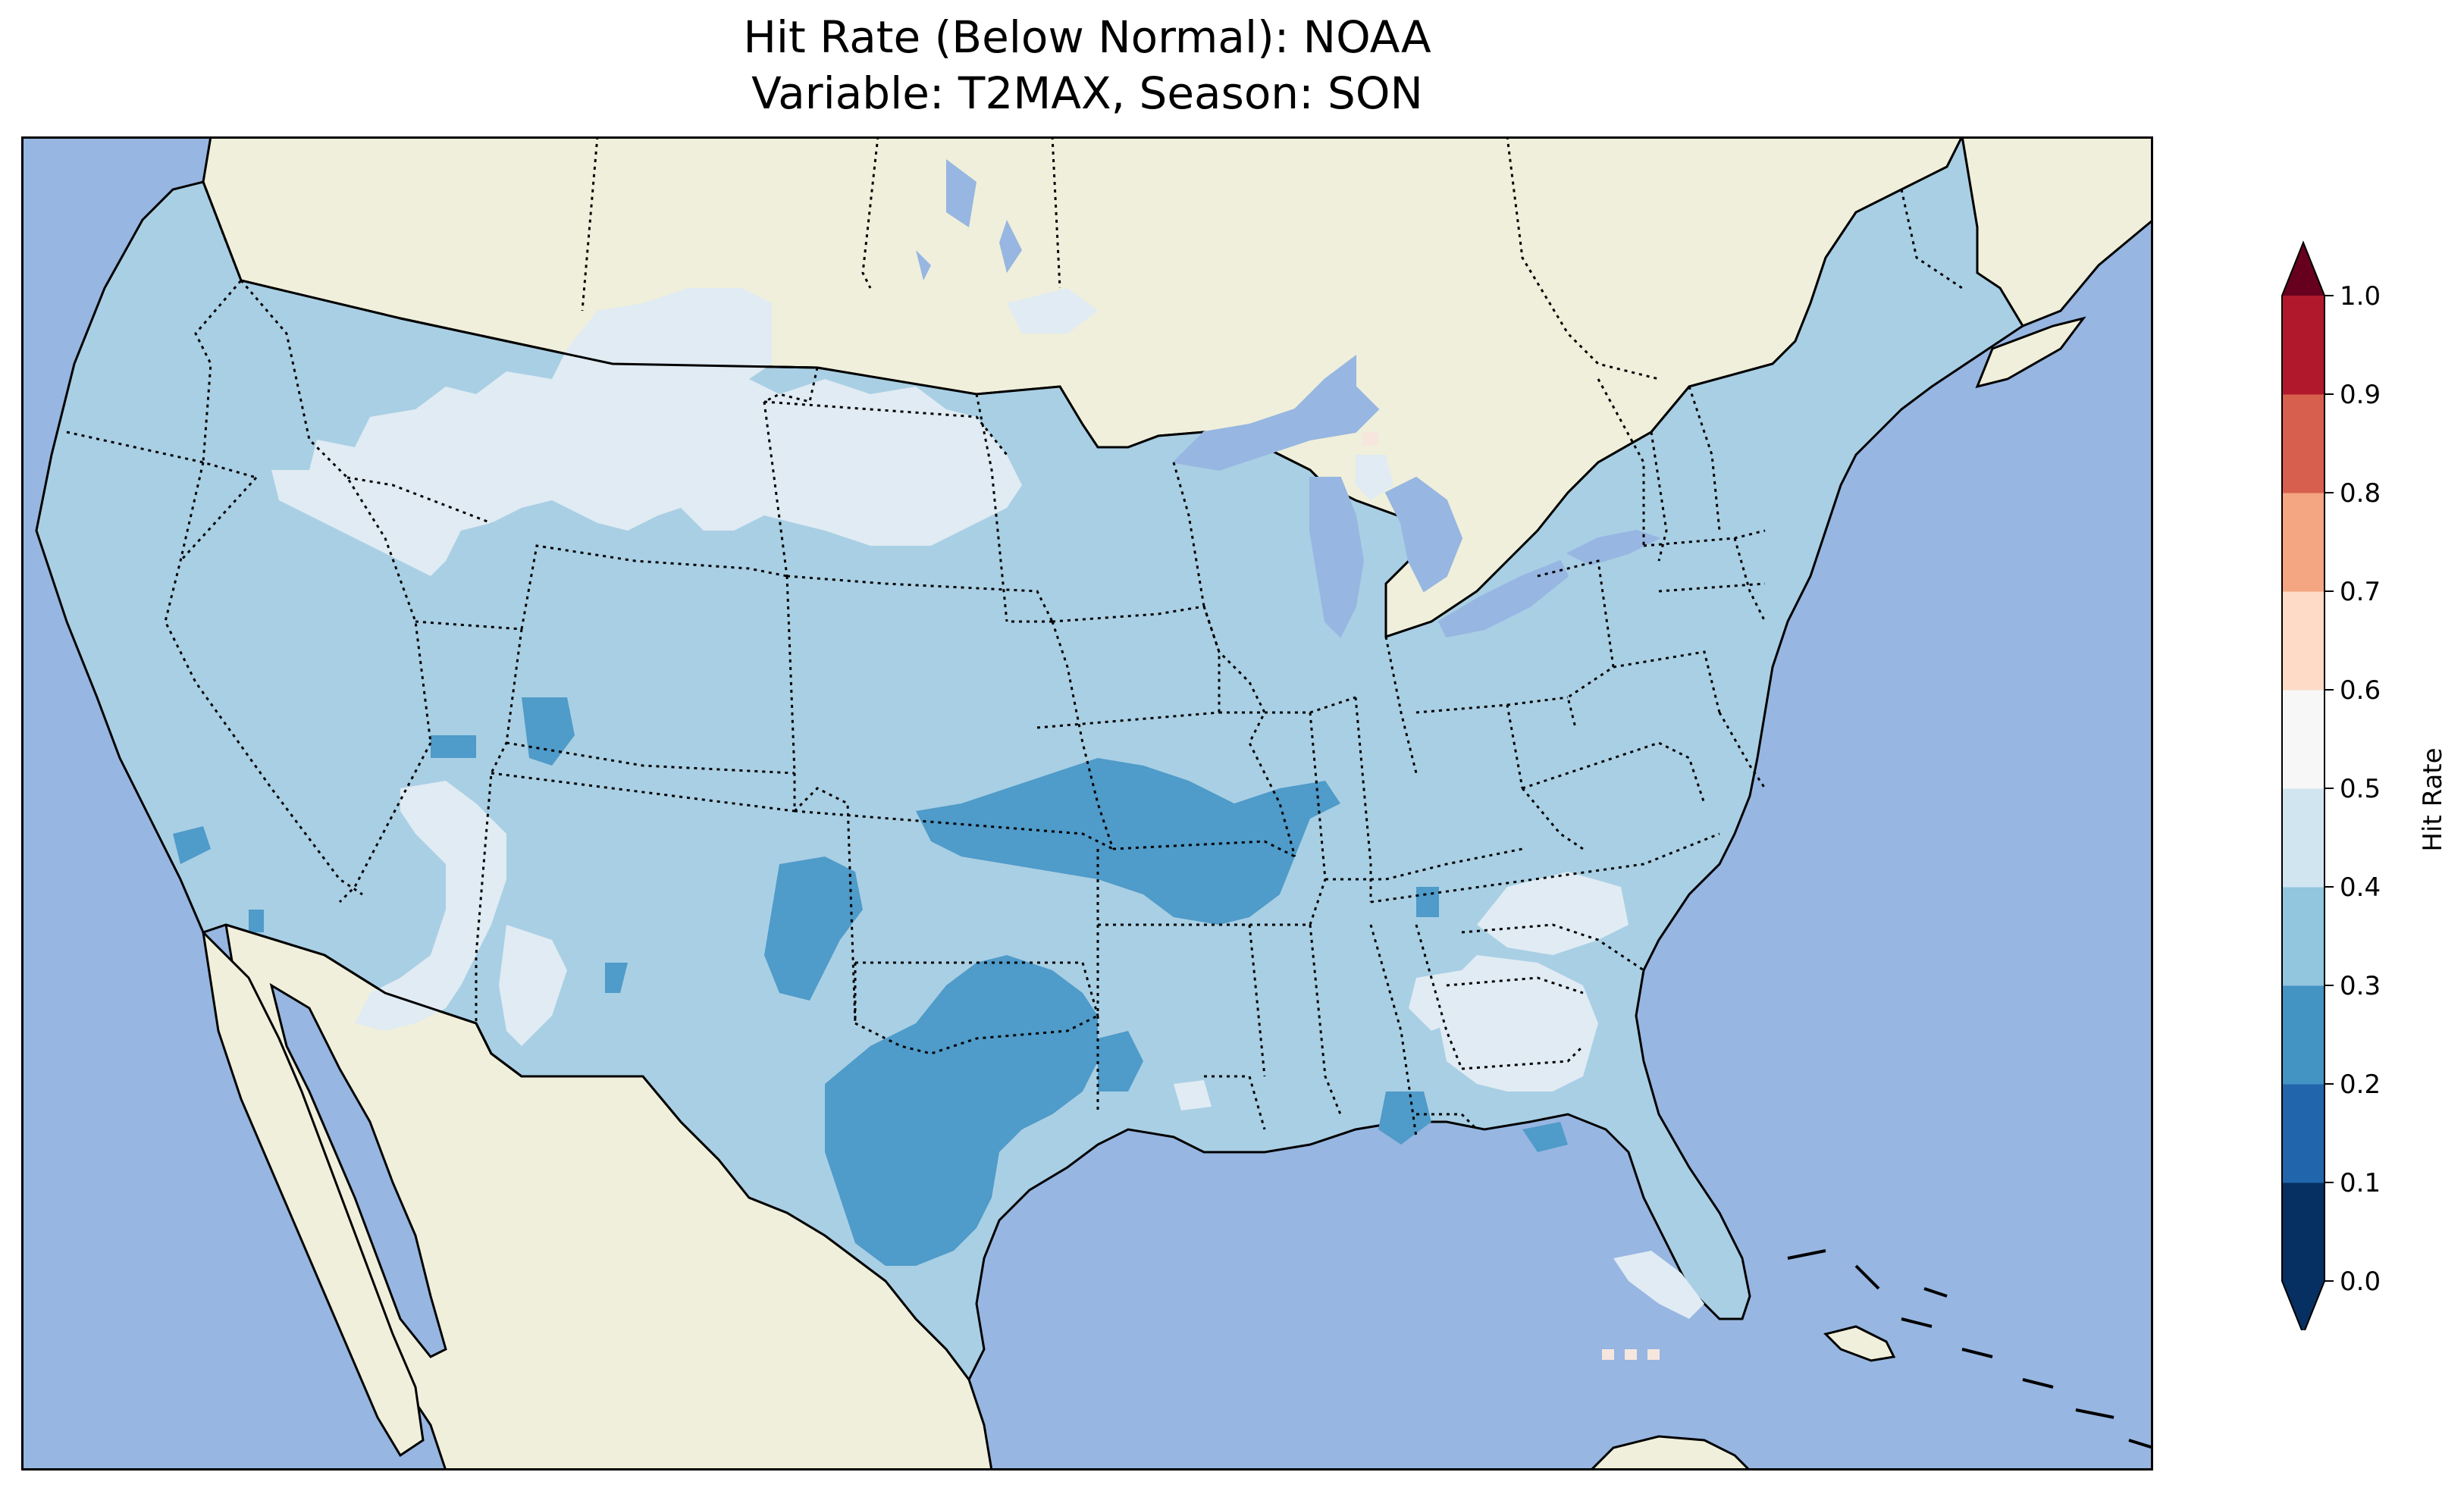 The width and height of the screenshot is (2464, 1494). Describe the element at coordinates (2360, 592) in the screenshot. I see `colorbar-tick-label: 0.7` at that location.